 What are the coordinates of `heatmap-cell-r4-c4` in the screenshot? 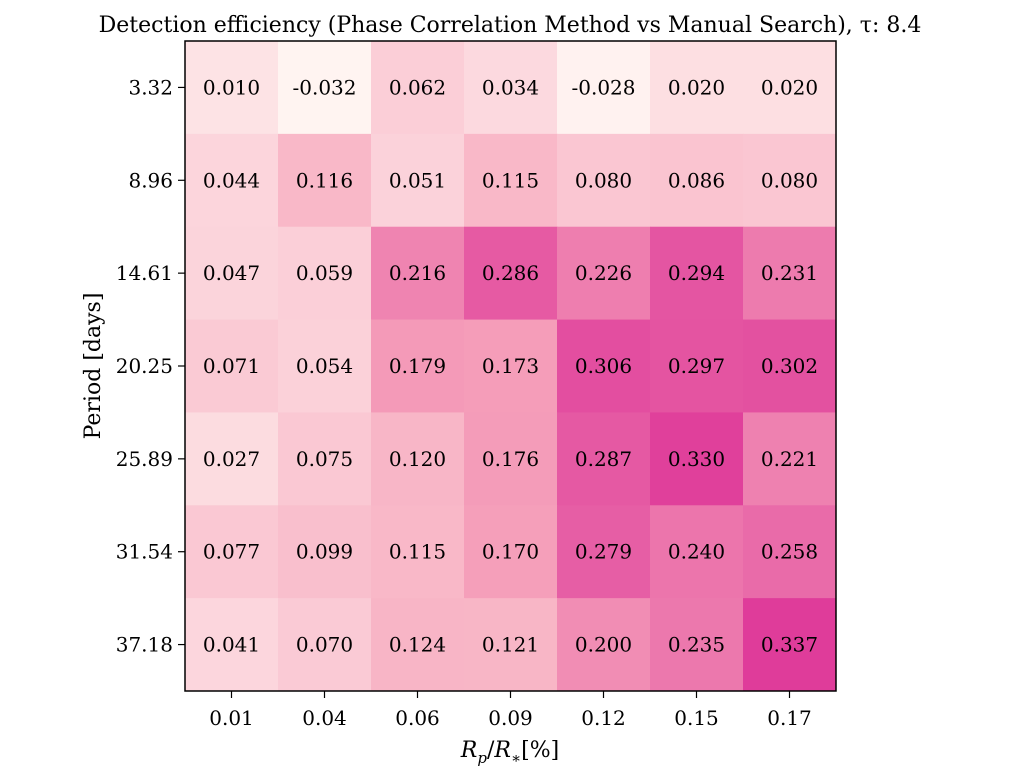 It's located at (604, 459).